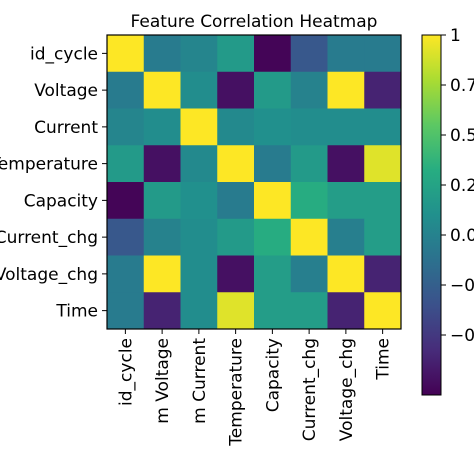 This screenshot has height=474, width=474. I want to click on y-tick-label: id_cycle, so click(64, 54).